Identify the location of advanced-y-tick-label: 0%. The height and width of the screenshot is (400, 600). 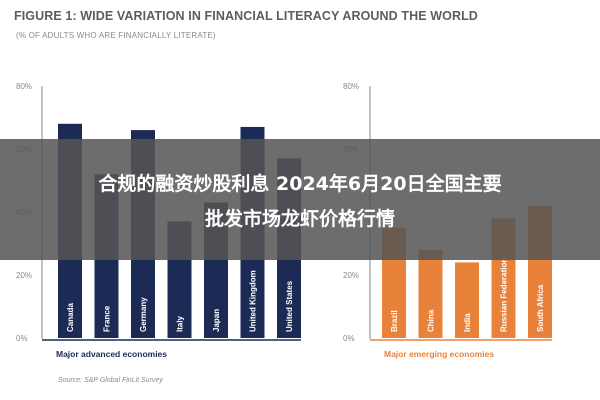
(22, 338).